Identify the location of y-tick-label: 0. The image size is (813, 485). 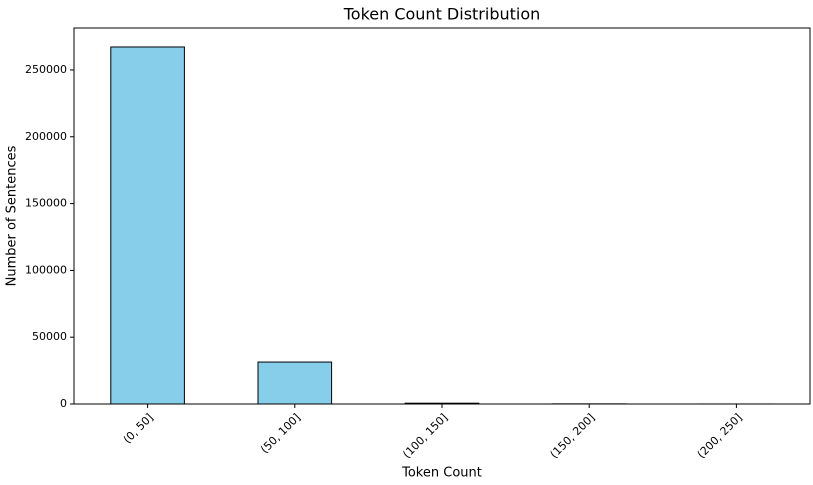
(63, 403).